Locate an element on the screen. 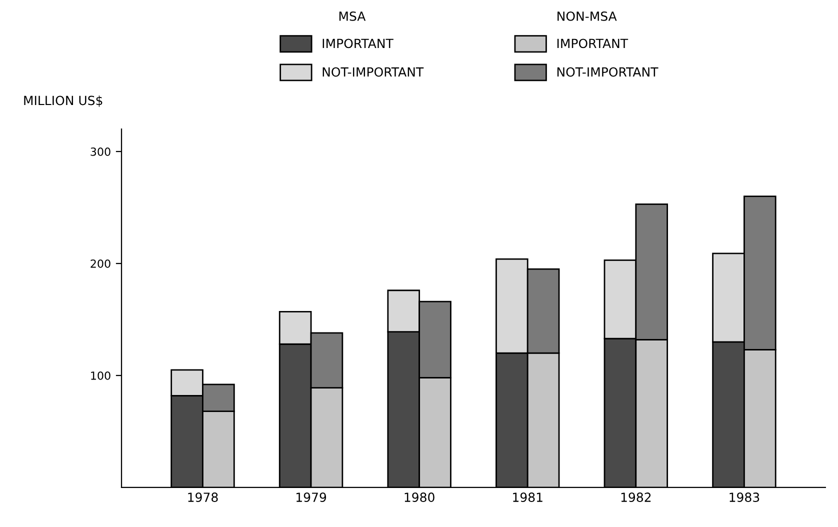 This screenshot has width=838, height=527. x-tick-label: 1982 is located at coordinates (636, 497).